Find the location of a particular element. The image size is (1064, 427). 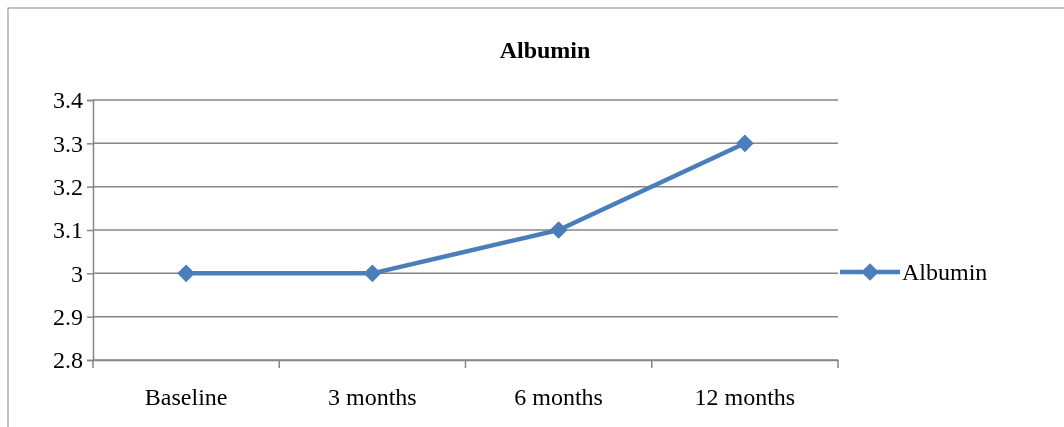

y-tick-label: 3.2 is located at coordinates (68, 186).